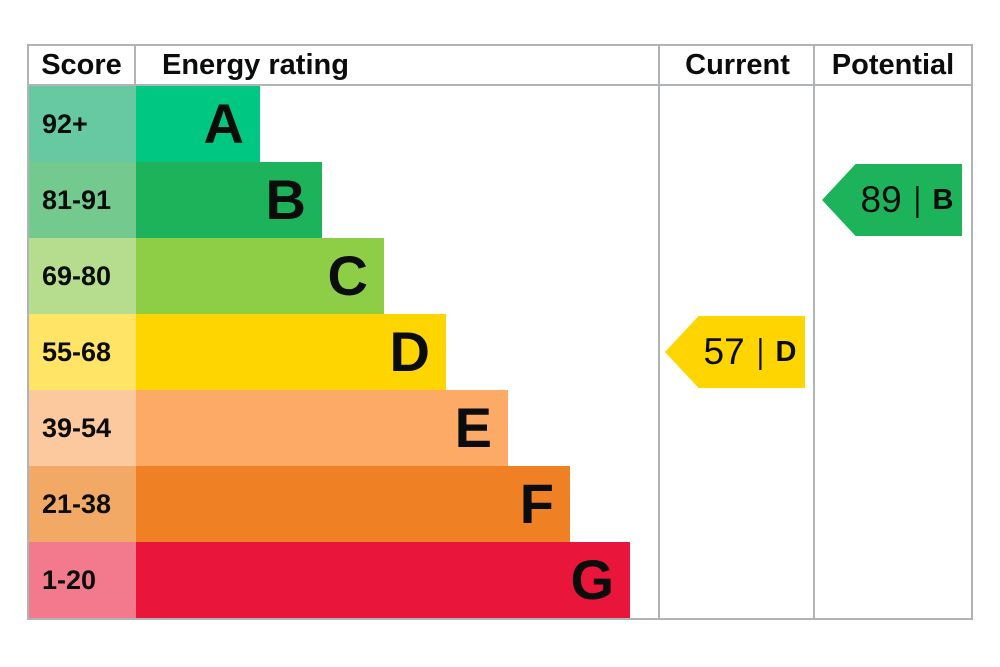 The width and height of the screenshot is (1000, 667). I want to click on header-row: Score Energy rating Current Potential, so click(500, 66).